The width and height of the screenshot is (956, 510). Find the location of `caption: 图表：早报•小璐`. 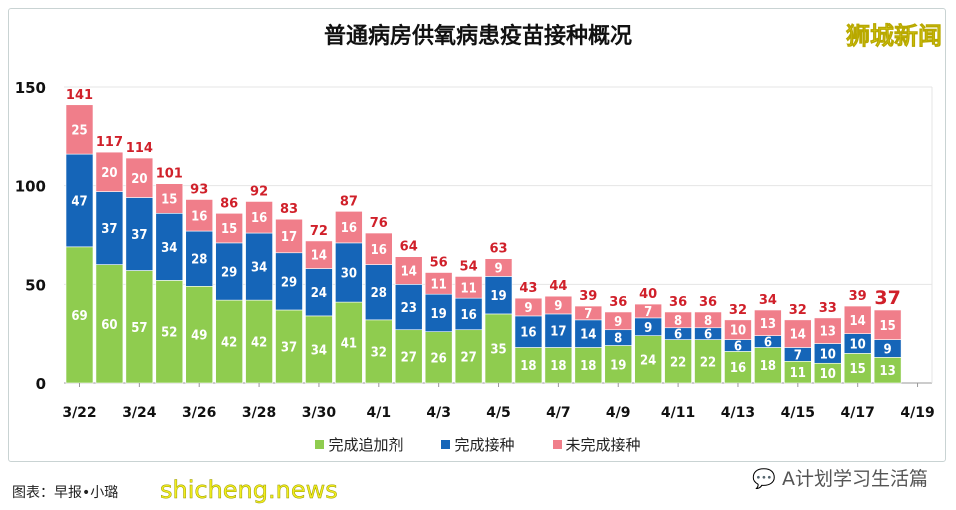

caption: 图表：早报•小璐 is located at coordinates (65, 493).